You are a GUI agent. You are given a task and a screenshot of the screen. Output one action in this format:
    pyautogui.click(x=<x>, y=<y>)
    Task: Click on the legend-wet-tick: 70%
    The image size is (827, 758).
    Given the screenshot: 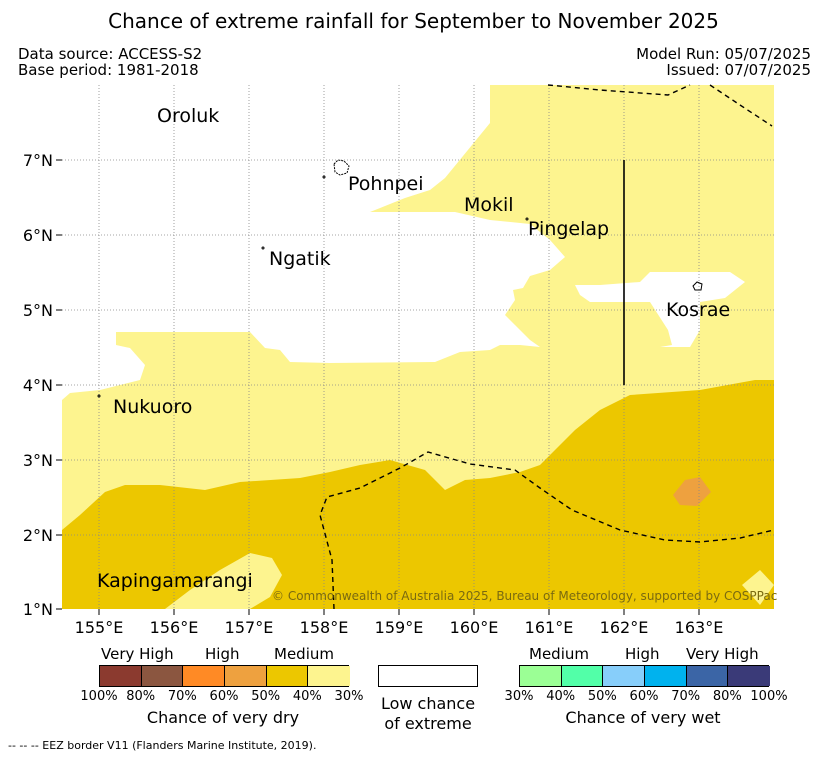 What is the action you would take?
    pyautogui.click(x=686, y=696)
    